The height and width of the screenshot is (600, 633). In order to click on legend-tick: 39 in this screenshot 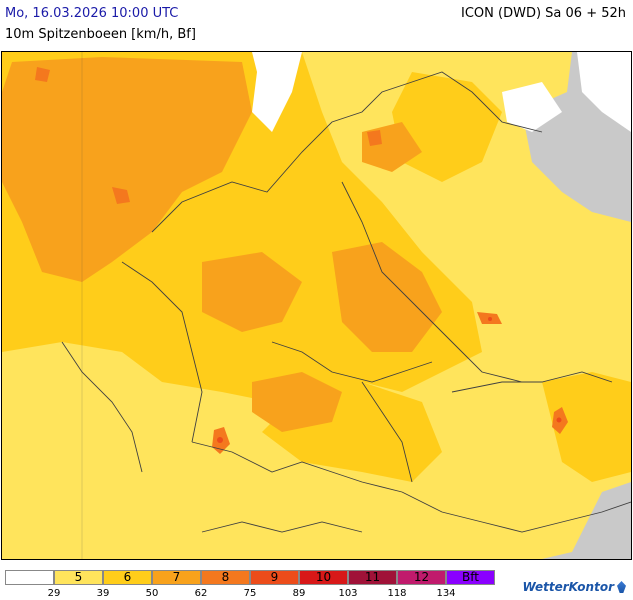, I will do `click(103, 593)`.